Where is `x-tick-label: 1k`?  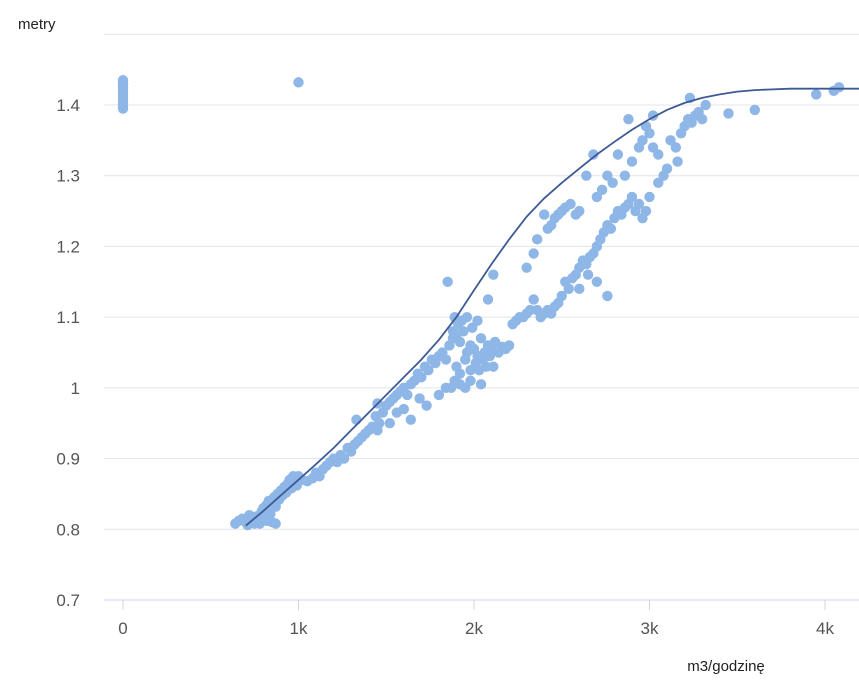
x-tick-label: 1k is located at coordinates (299, 628).